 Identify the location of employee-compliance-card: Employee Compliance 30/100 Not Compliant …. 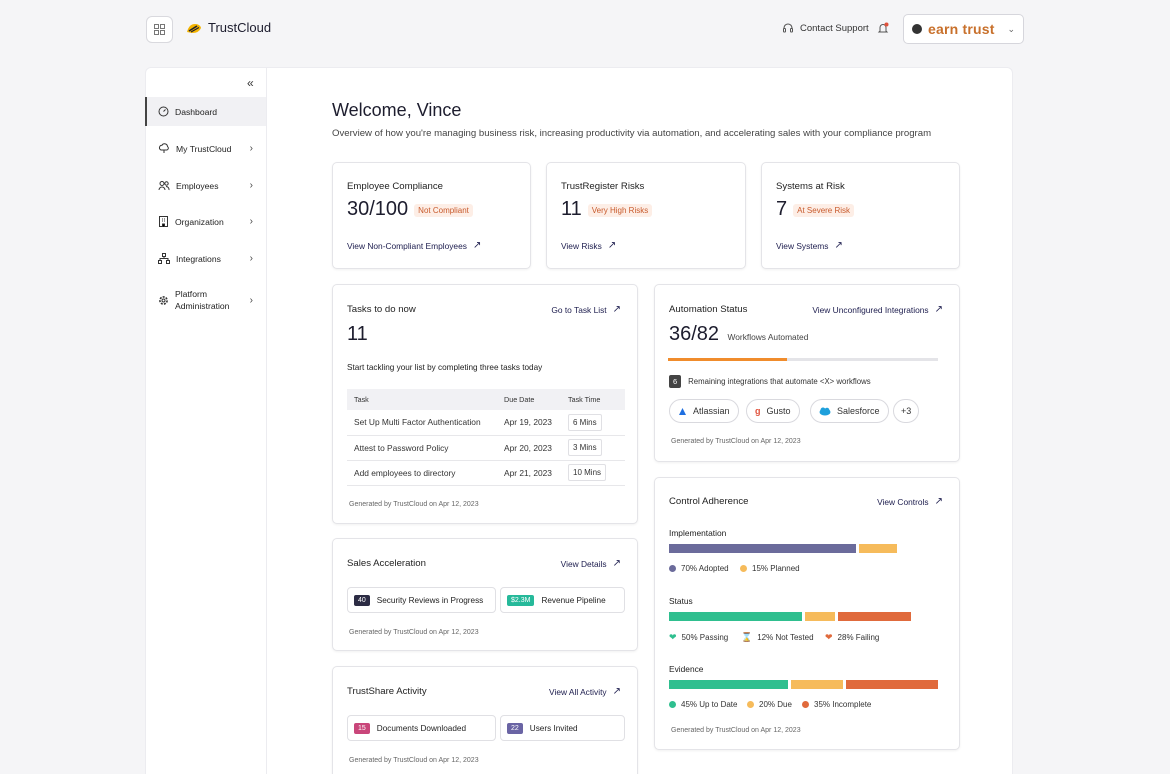
(431, 215).